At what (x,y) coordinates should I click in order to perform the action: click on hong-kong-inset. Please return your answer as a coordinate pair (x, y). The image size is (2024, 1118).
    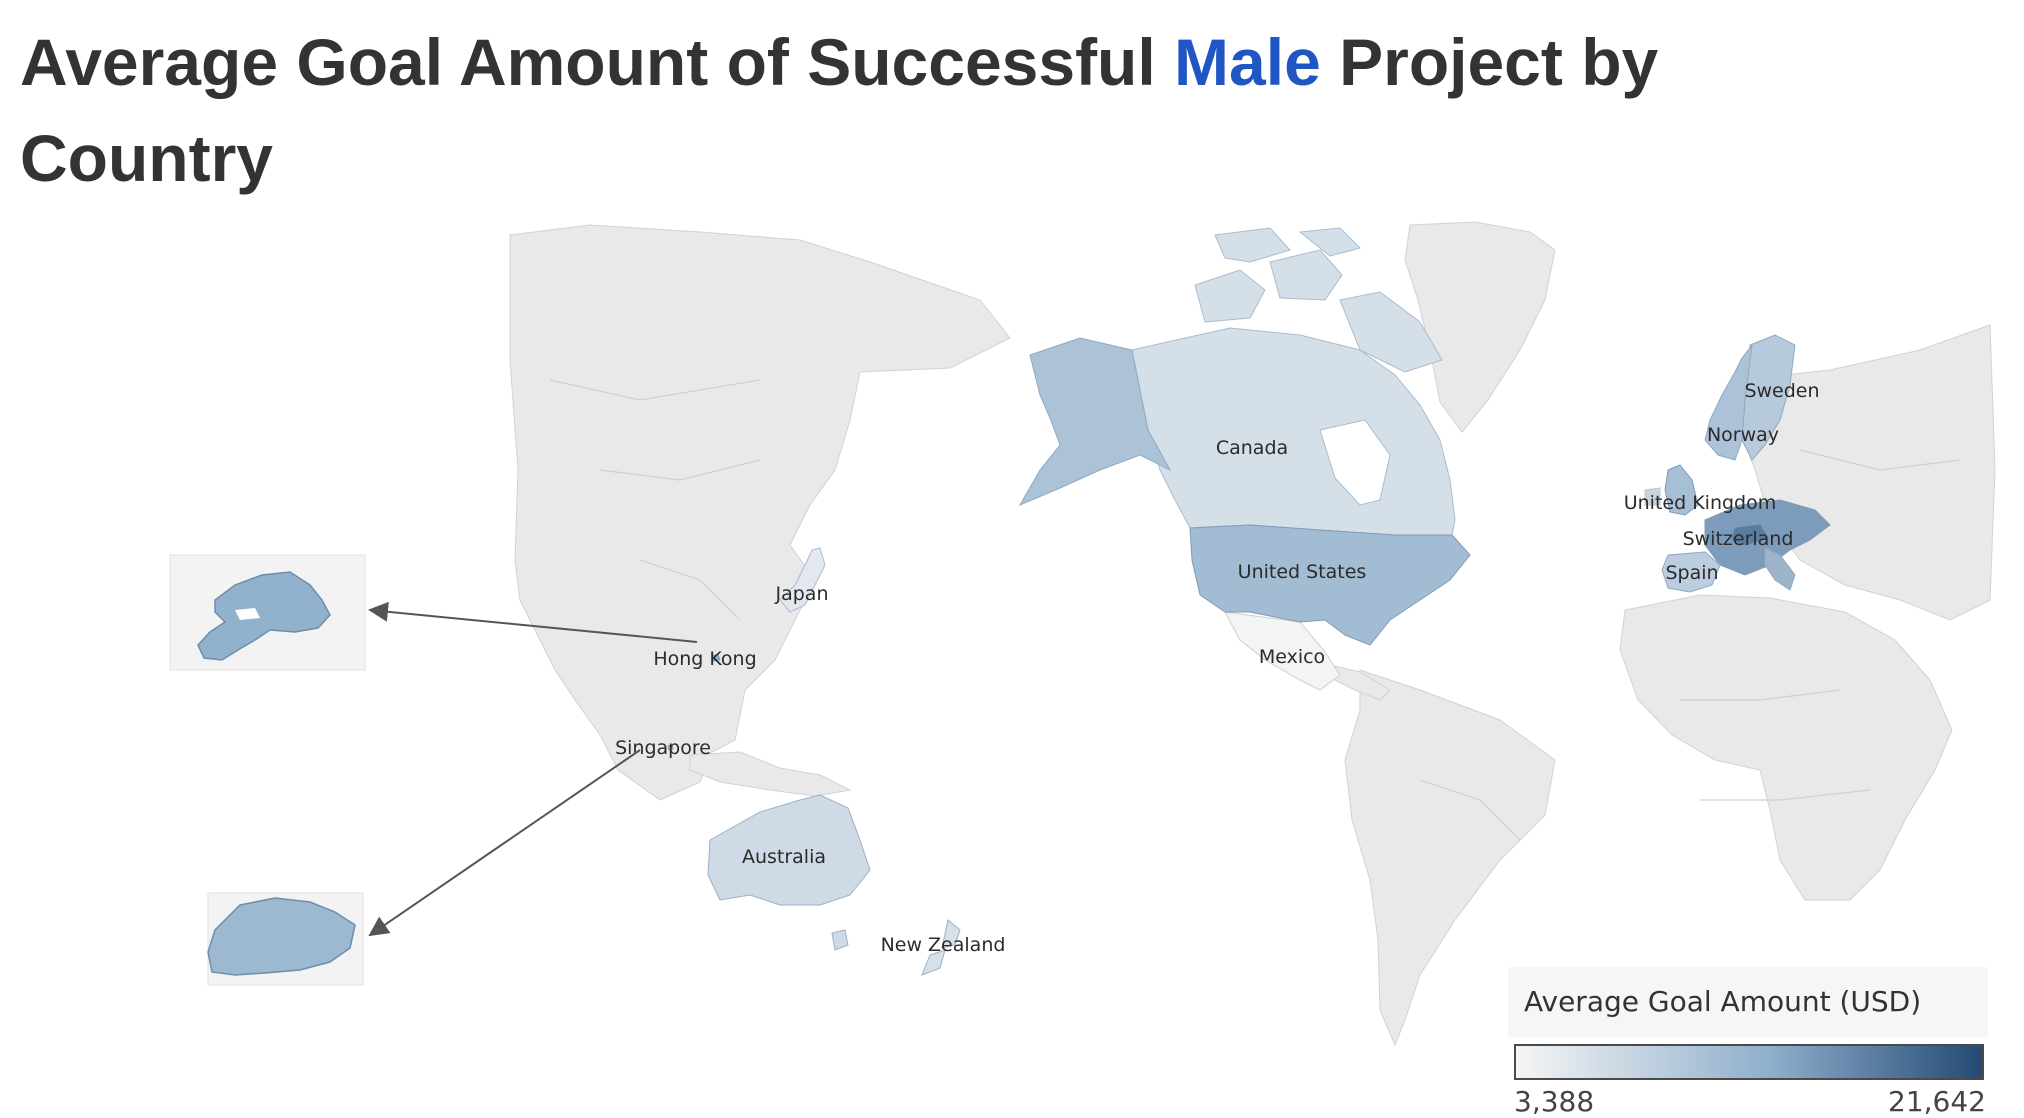
    Looking at the image, I should click on (267, 612).